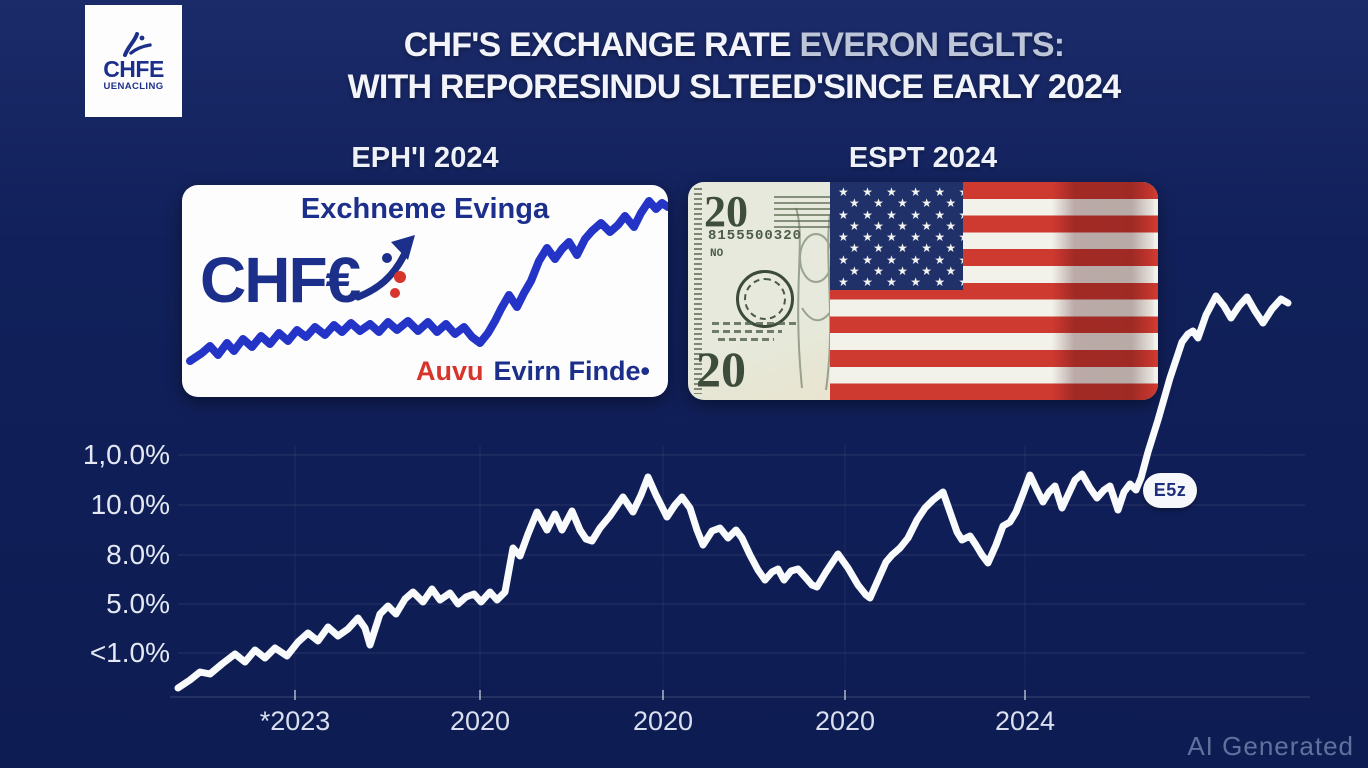 The image size is (1368, 768). I want to click on x-tick-label: 2024, so click(1025, 721).